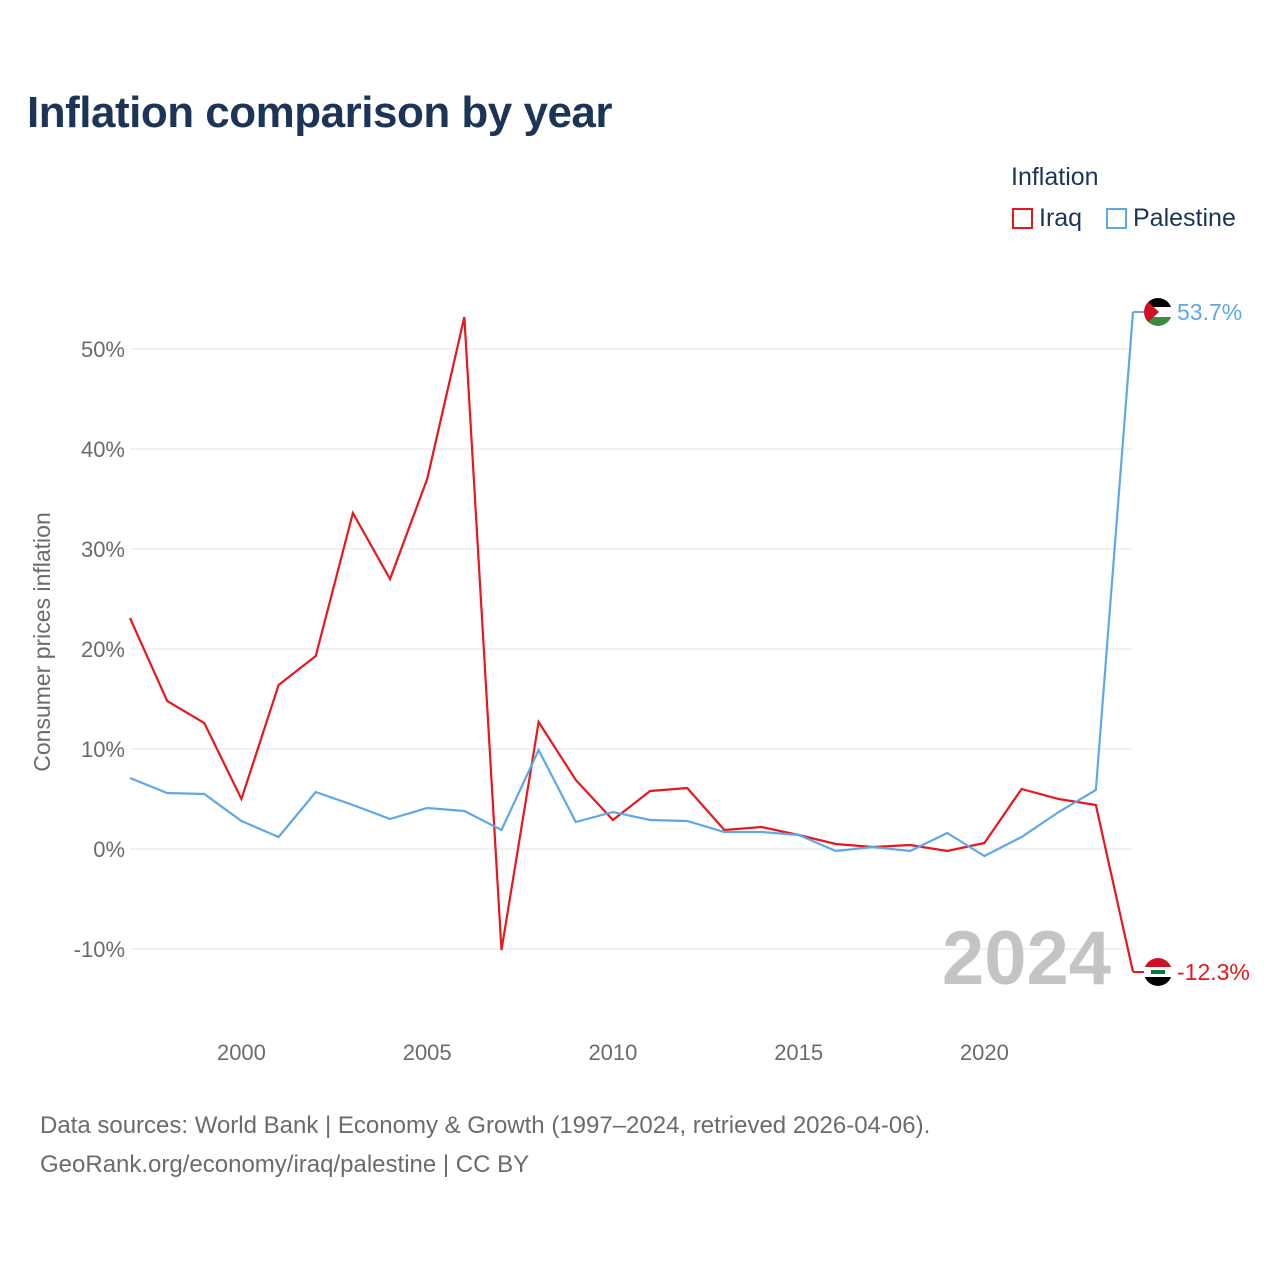 This screenshot has width=1280, height=1280. Describe the element at coordinates (103, 449) in the screenshot. I see `y-tick-label: 40%` at that location.